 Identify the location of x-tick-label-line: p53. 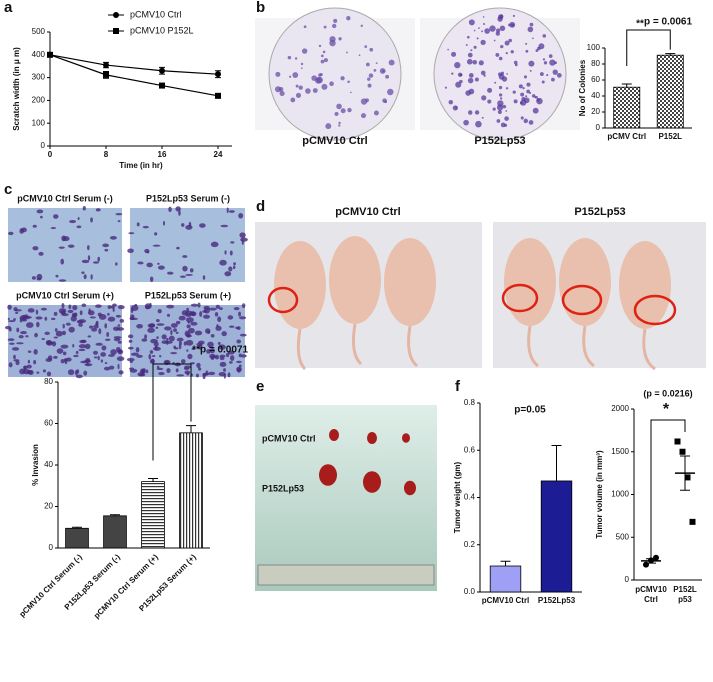
(685, 599).